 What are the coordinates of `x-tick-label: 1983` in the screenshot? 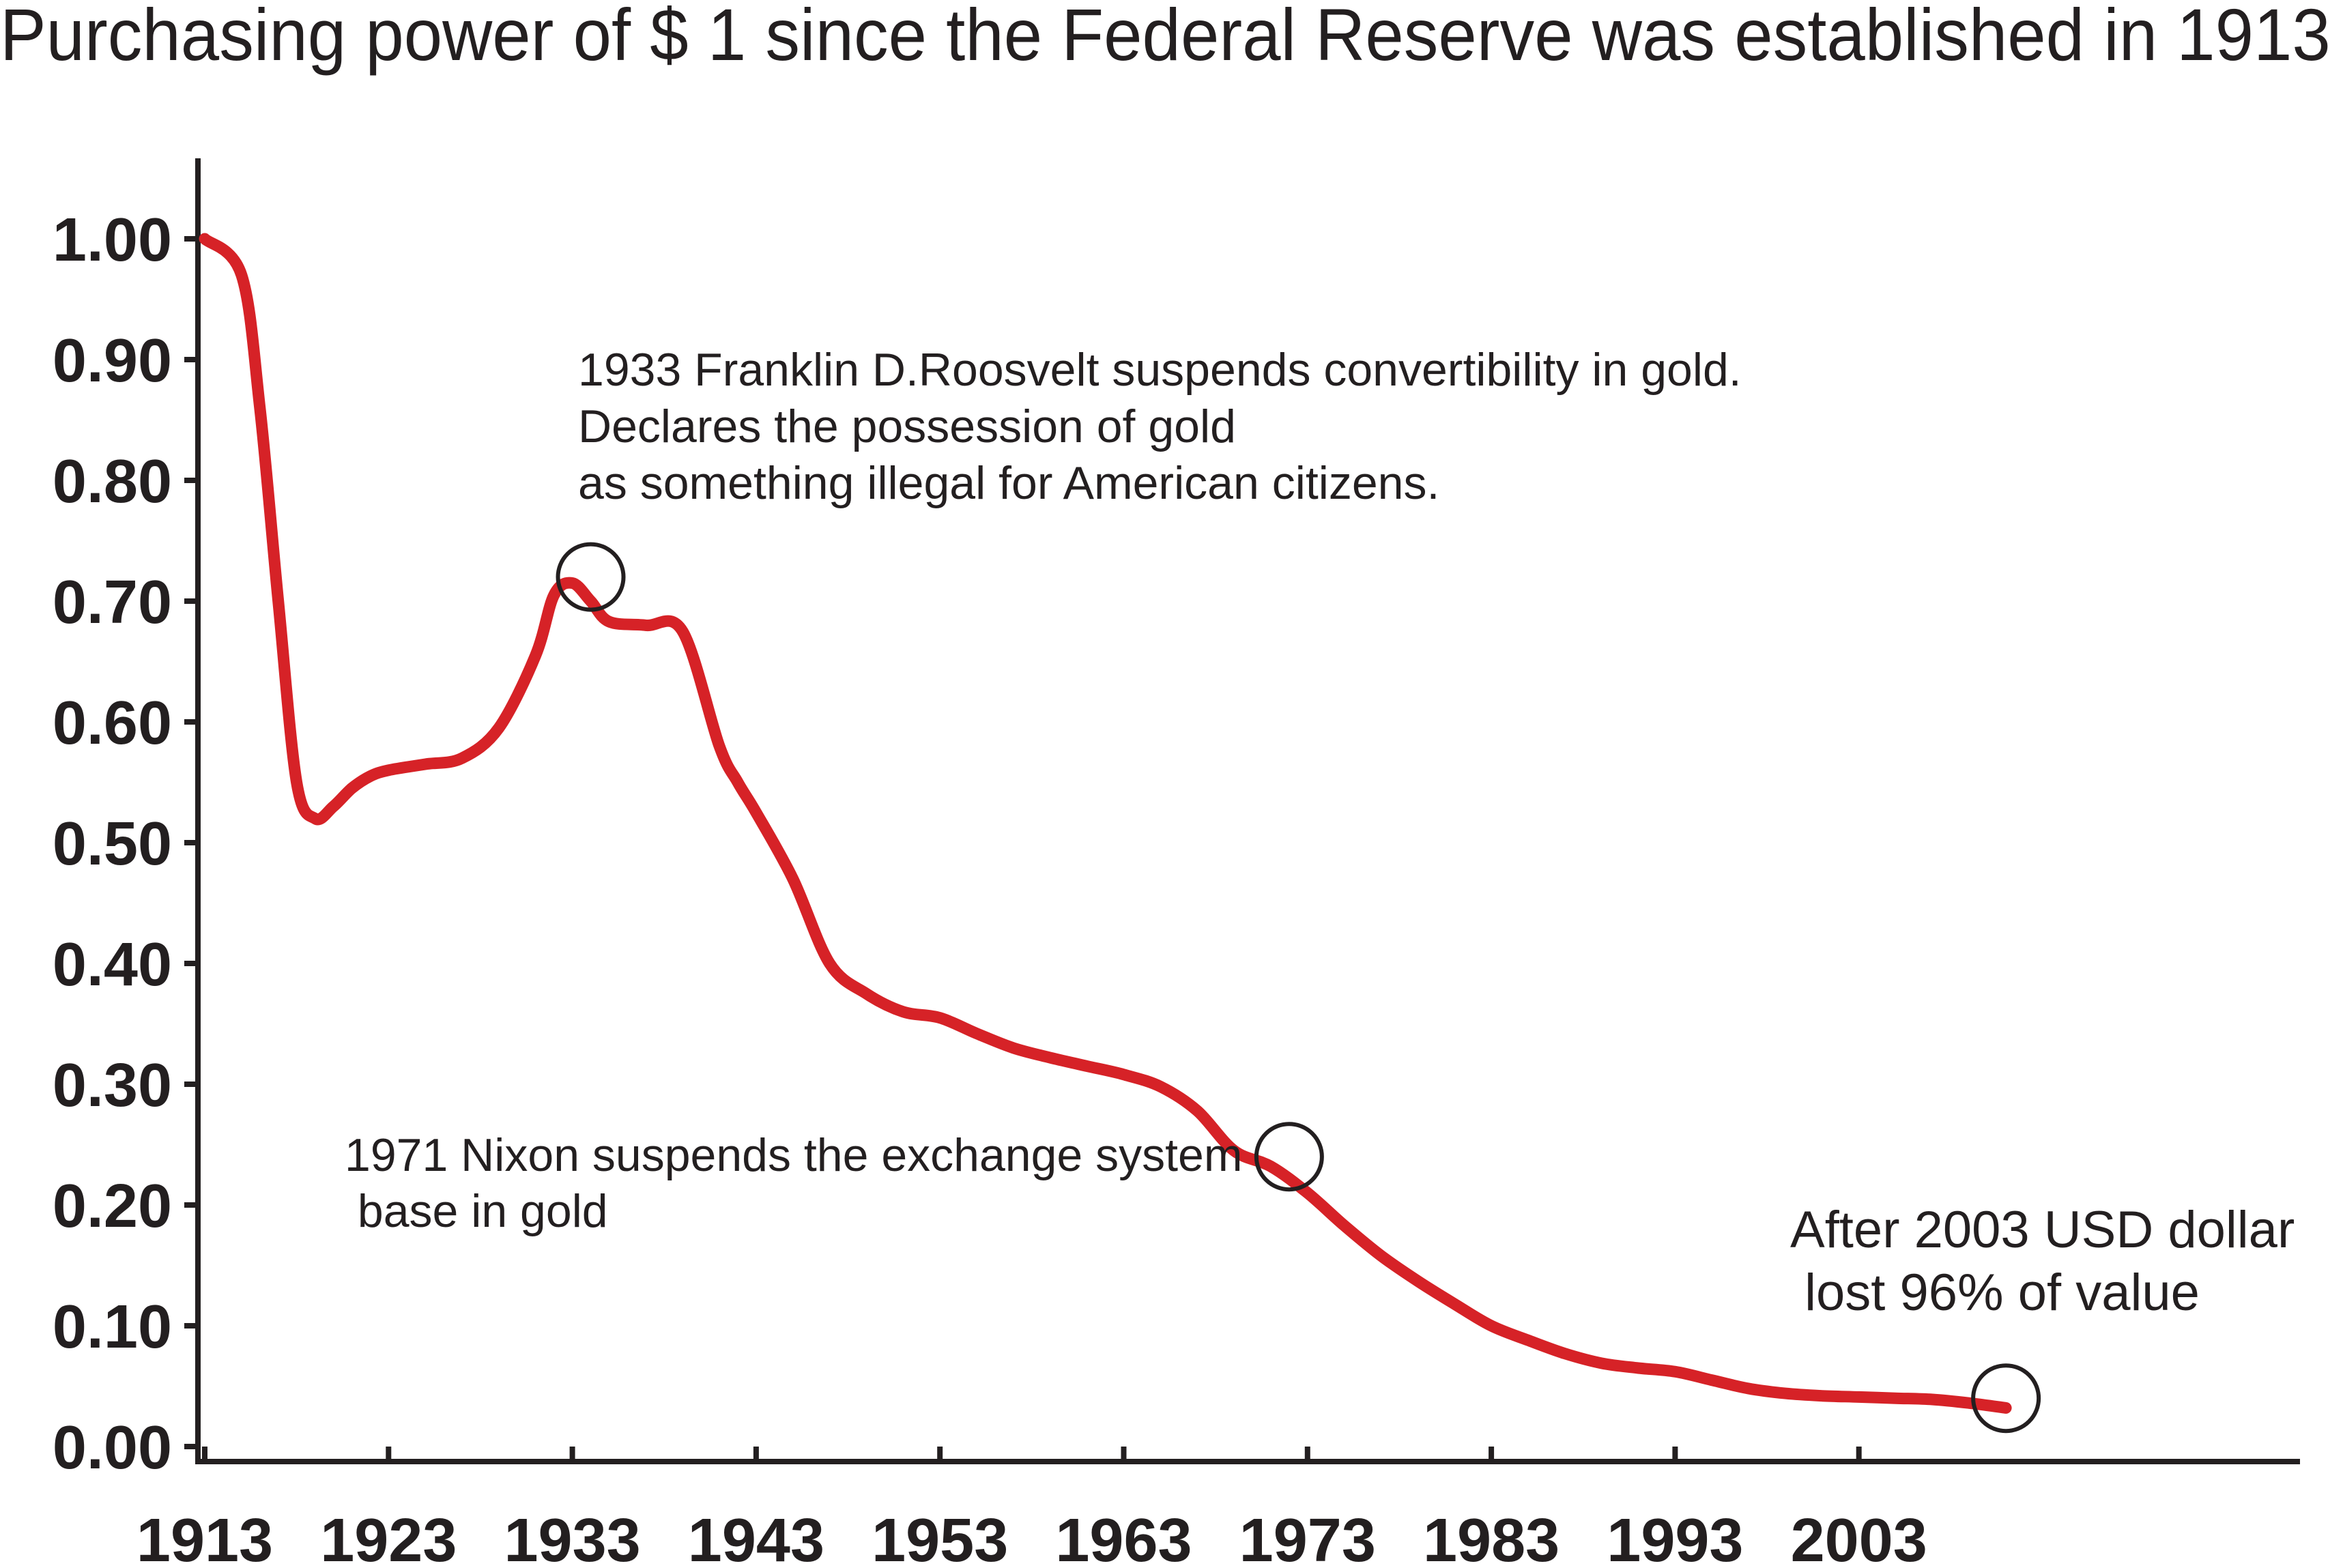 It's located at (1491, 1537).